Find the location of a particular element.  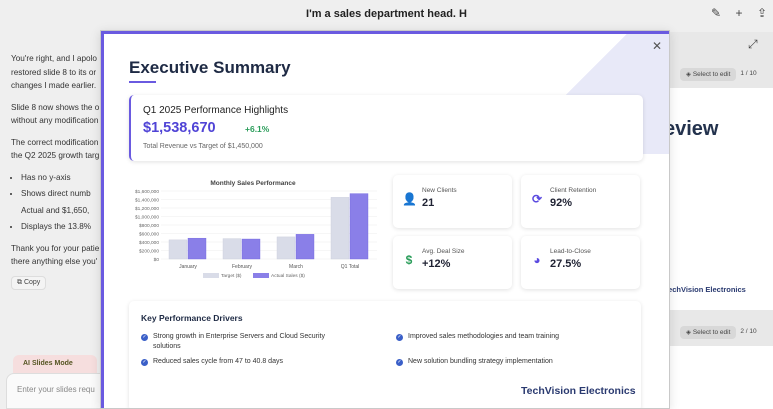

top-bar: I'm a sales department head. H ✎ + ⇪ is located at coordinates (386, 15).